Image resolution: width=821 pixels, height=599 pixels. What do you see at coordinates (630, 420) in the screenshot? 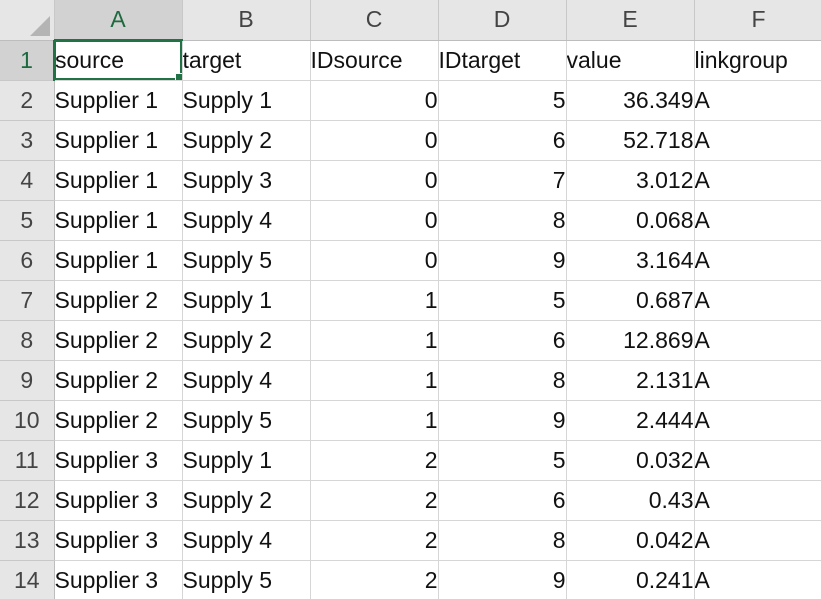
I see `cell-e10: 2.444` at bounding box center [630, 420].